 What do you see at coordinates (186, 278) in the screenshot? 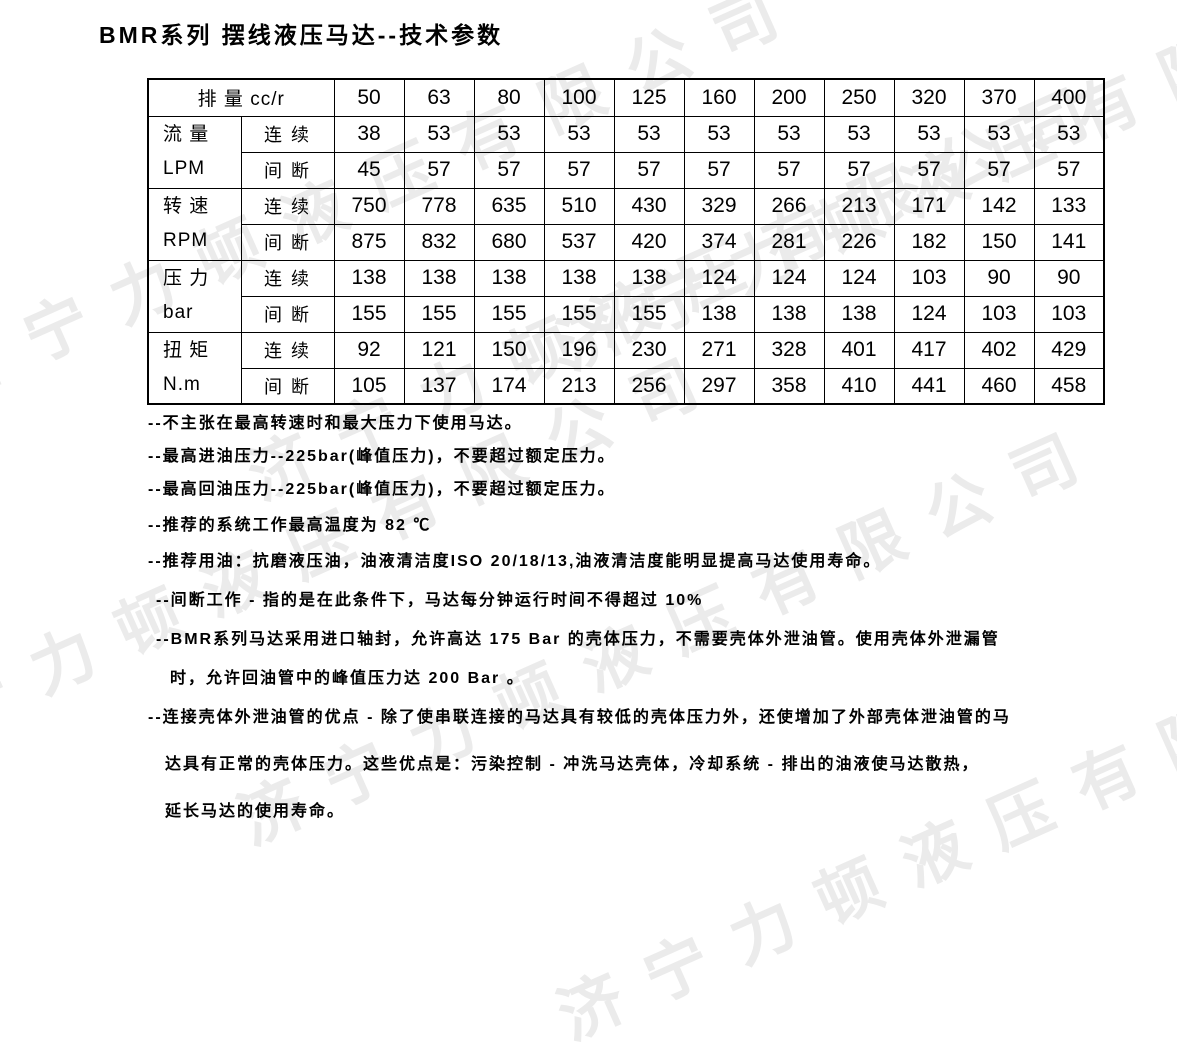
I see `parameter-name: 压 力` at bounding box center [186, 278].